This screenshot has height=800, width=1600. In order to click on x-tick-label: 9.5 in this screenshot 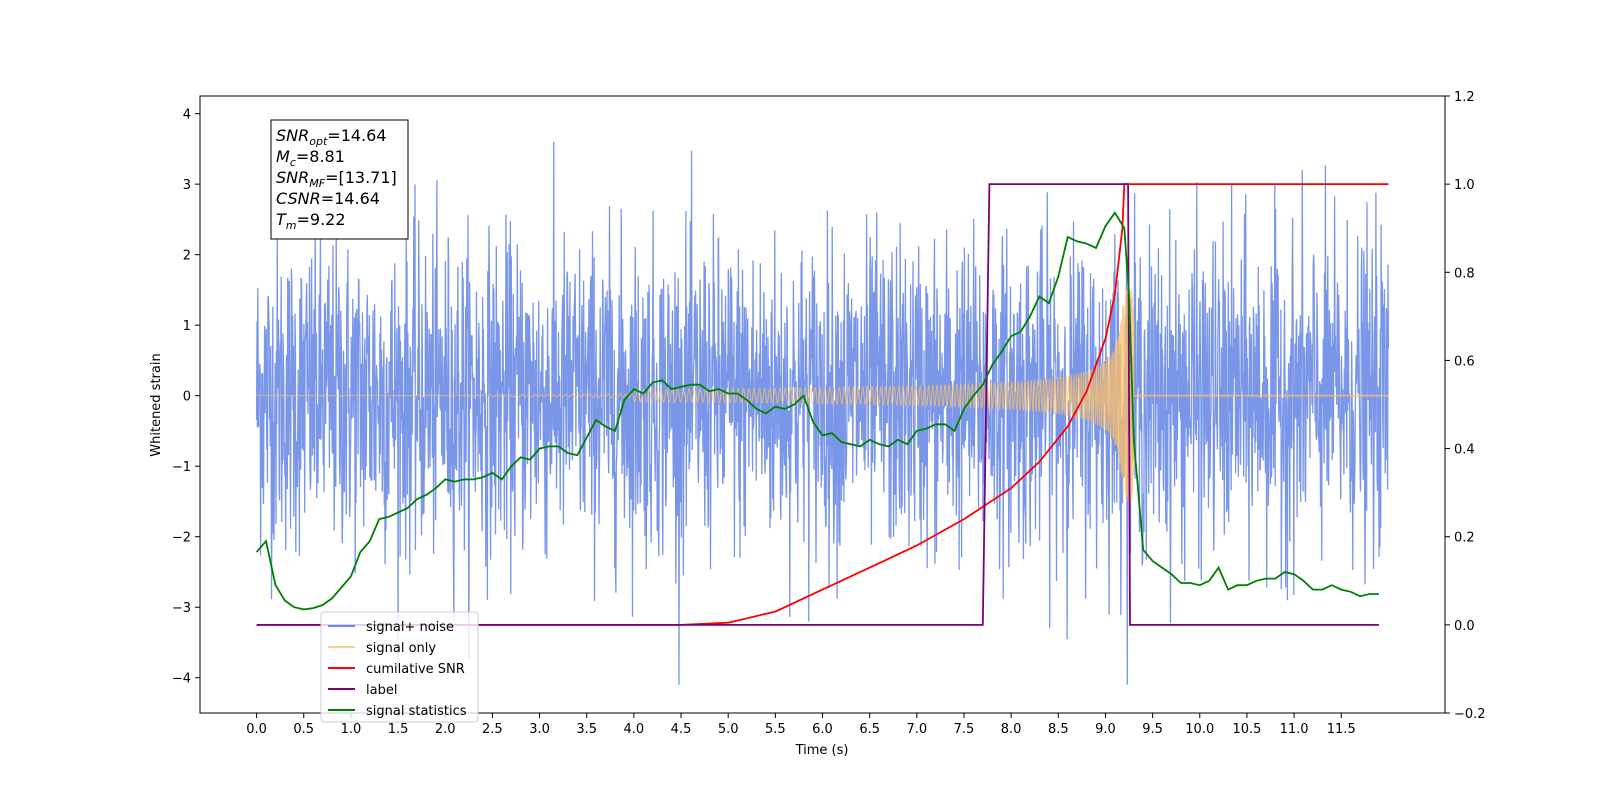, I will do `click(1152, 729)`.